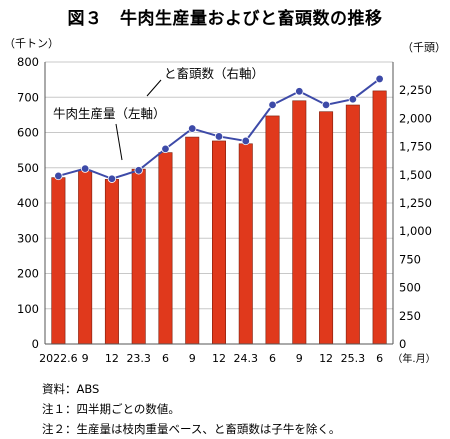 This screenshot has height=439, width=450. What do you see at coordinates (138, 358) in the screenshot?
I see `x-tick-label: 23.3` at bounding box center [138, 358].